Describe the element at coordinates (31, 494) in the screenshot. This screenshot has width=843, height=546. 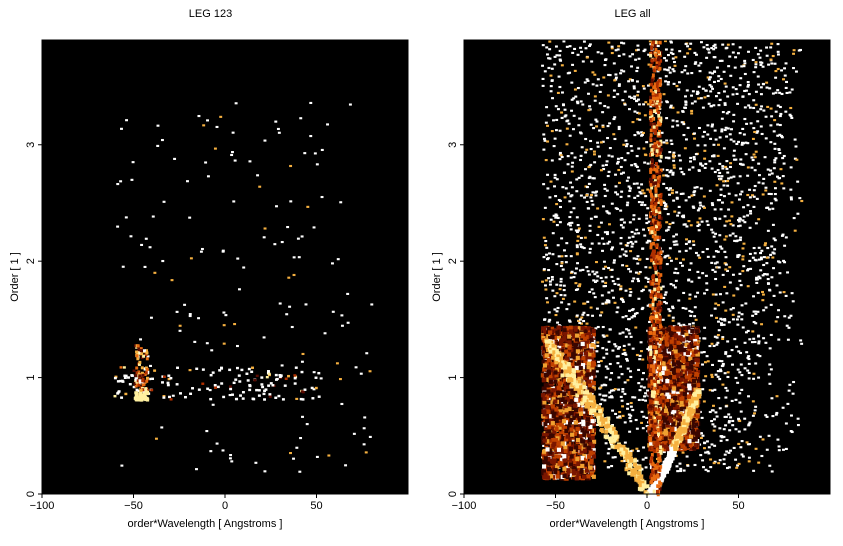
I see `y-tick-label: 0` at that location.